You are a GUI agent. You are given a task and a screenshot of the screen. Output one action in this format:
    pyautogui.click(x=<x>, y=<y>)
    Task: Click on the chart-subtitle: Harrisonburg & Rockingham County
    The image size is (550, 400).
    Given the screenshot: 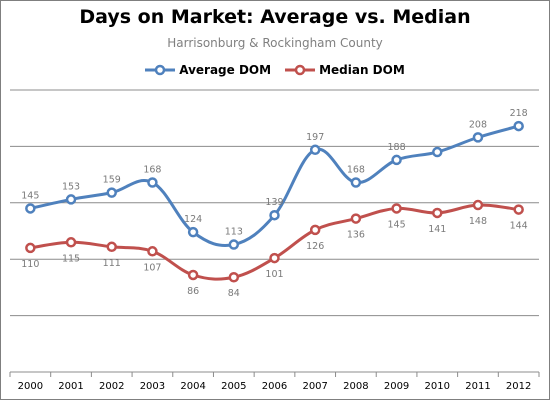 What is the action you would take?
    pyautogui.click(x=275, y=43)
    